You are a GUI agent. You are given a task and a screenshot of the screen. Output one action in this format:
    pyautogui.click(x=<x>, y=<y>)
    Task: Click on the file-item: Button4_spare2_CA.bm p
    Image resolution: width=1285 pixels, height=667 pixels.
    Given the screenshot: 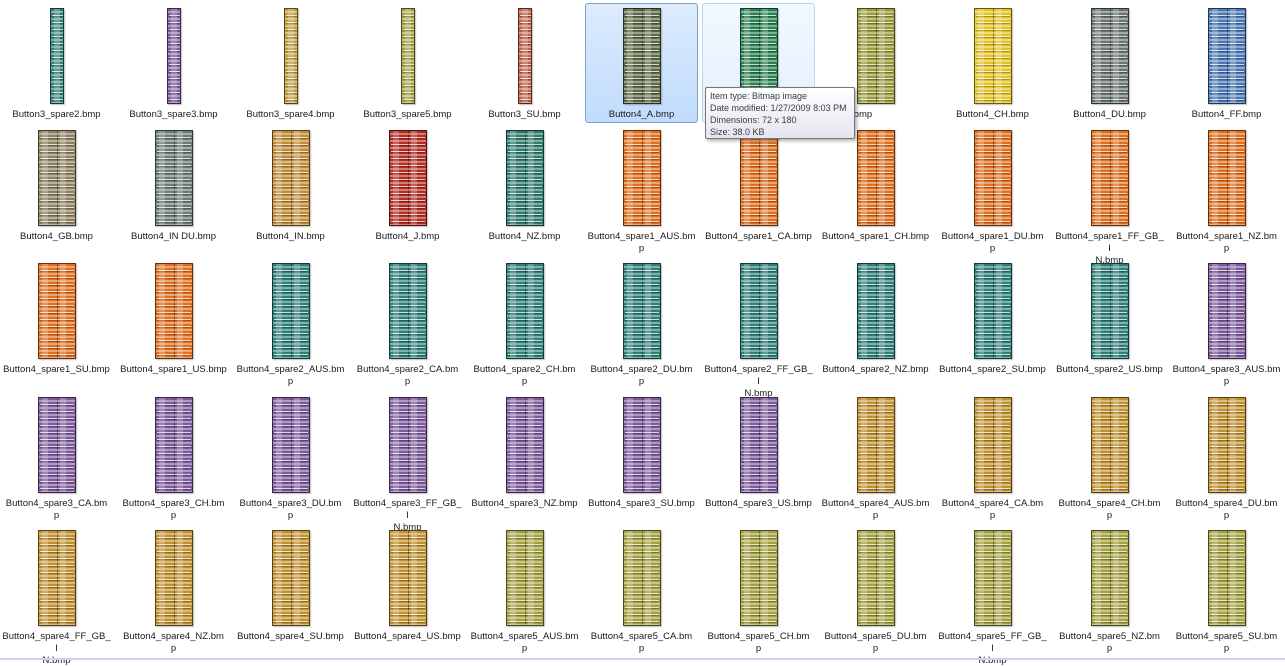 What is the action you would take?
    pyautogui.click(x=407, y=323)
    